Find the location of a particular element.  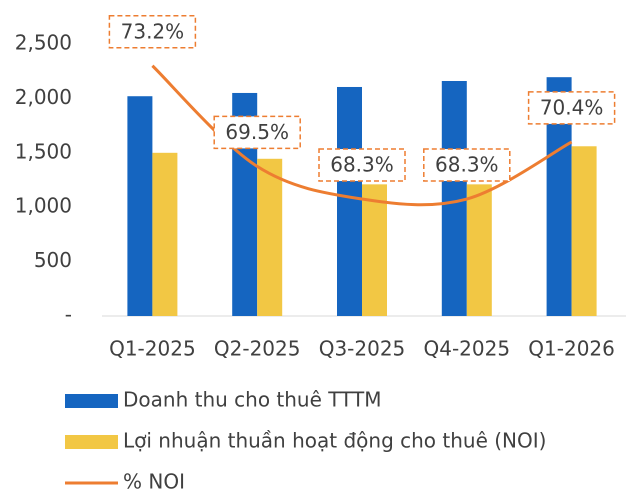

y-tick-label: 2,000 is located at coordinates (43, 97).